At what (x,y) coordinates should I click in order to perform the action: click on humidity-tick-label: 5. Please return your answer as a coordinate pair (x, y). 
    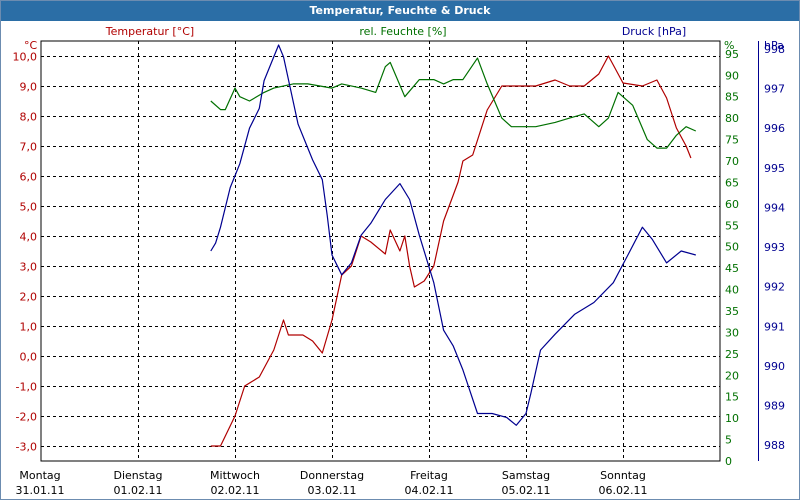
    Looking at the image, I should click on (728, 440).